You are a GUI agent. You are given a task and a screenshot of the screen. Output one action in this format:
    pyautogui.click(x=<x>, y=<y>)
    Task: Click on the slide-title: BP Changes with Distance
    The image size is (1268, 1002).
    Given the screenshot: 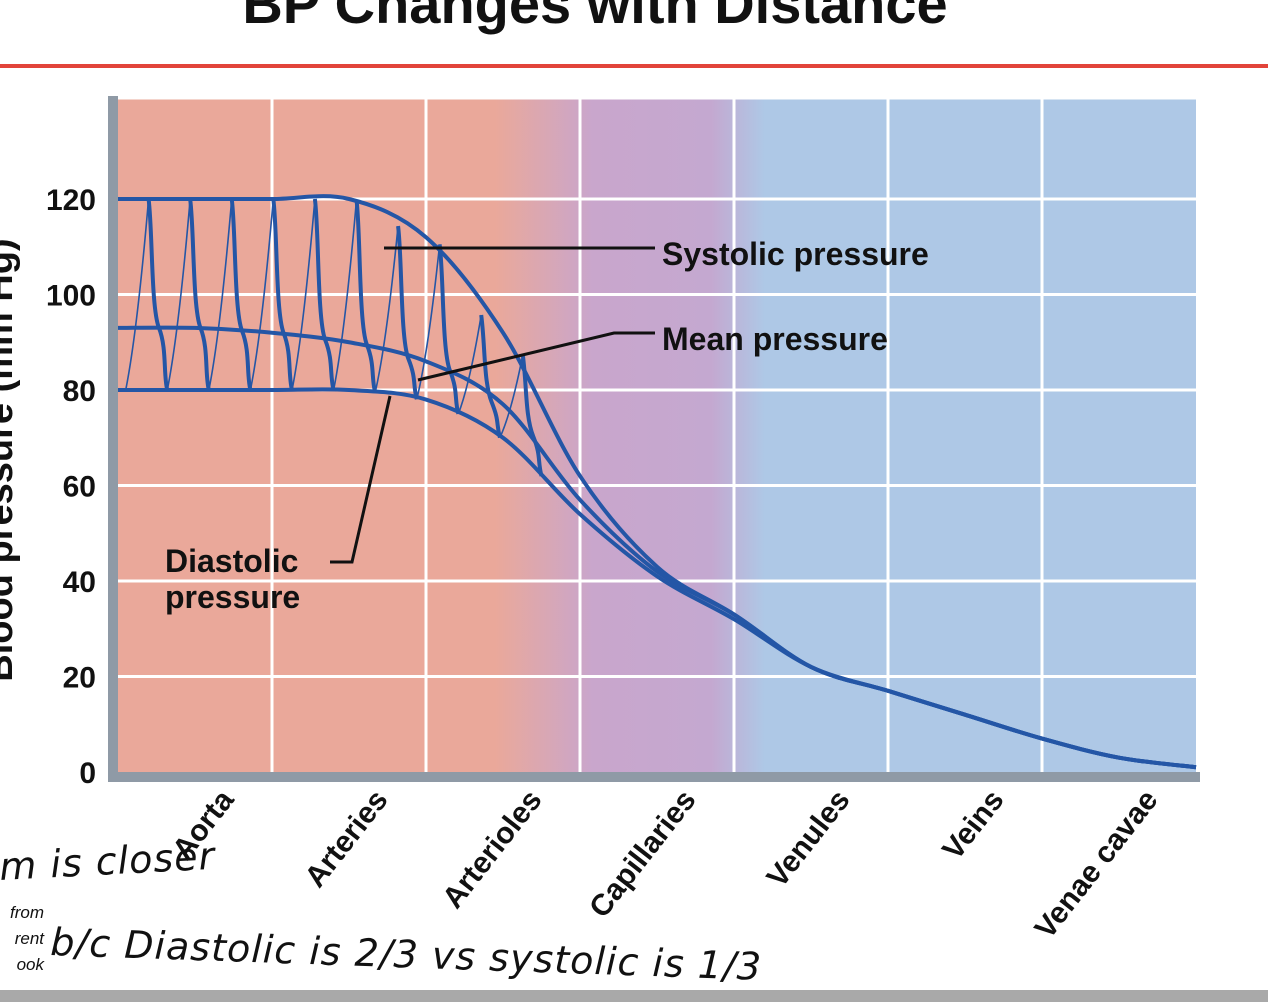 What is the action you would take?
    pyautogui.click(x=595, y=17)
    